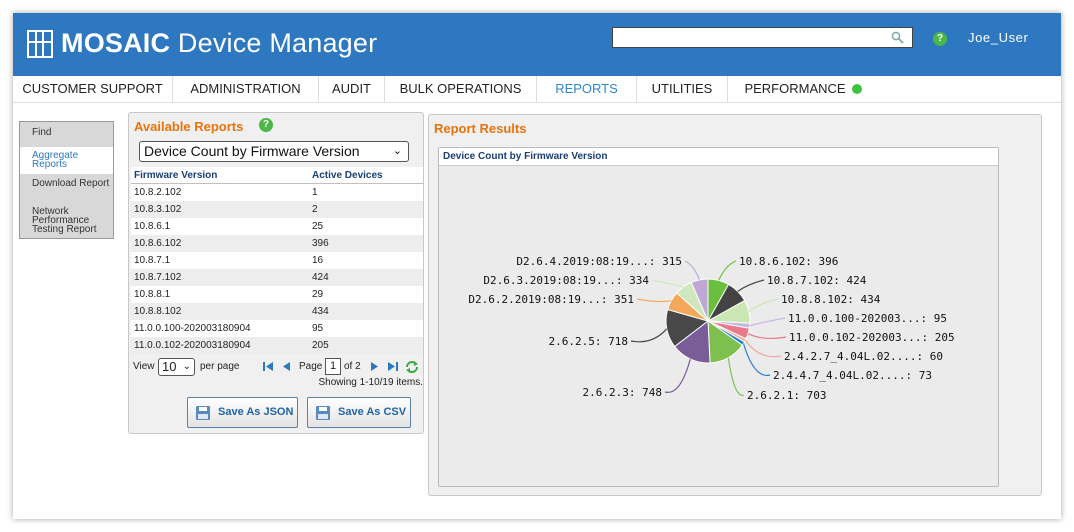  What do you see at coordinates (587, 89) in the screenshot?
I see `nav-reports: REPORTS` at bounding box center [587, 89].